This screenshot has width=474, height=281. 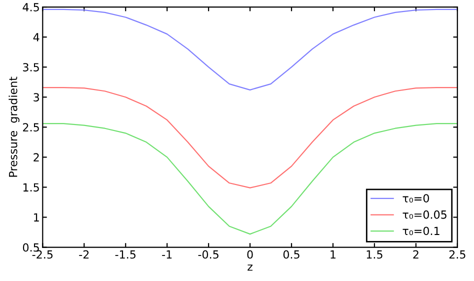 What do you see at coordinates (167, 254) in the screenshot?
I see `x-tick-label: -1` at bounding box center [167, 254].